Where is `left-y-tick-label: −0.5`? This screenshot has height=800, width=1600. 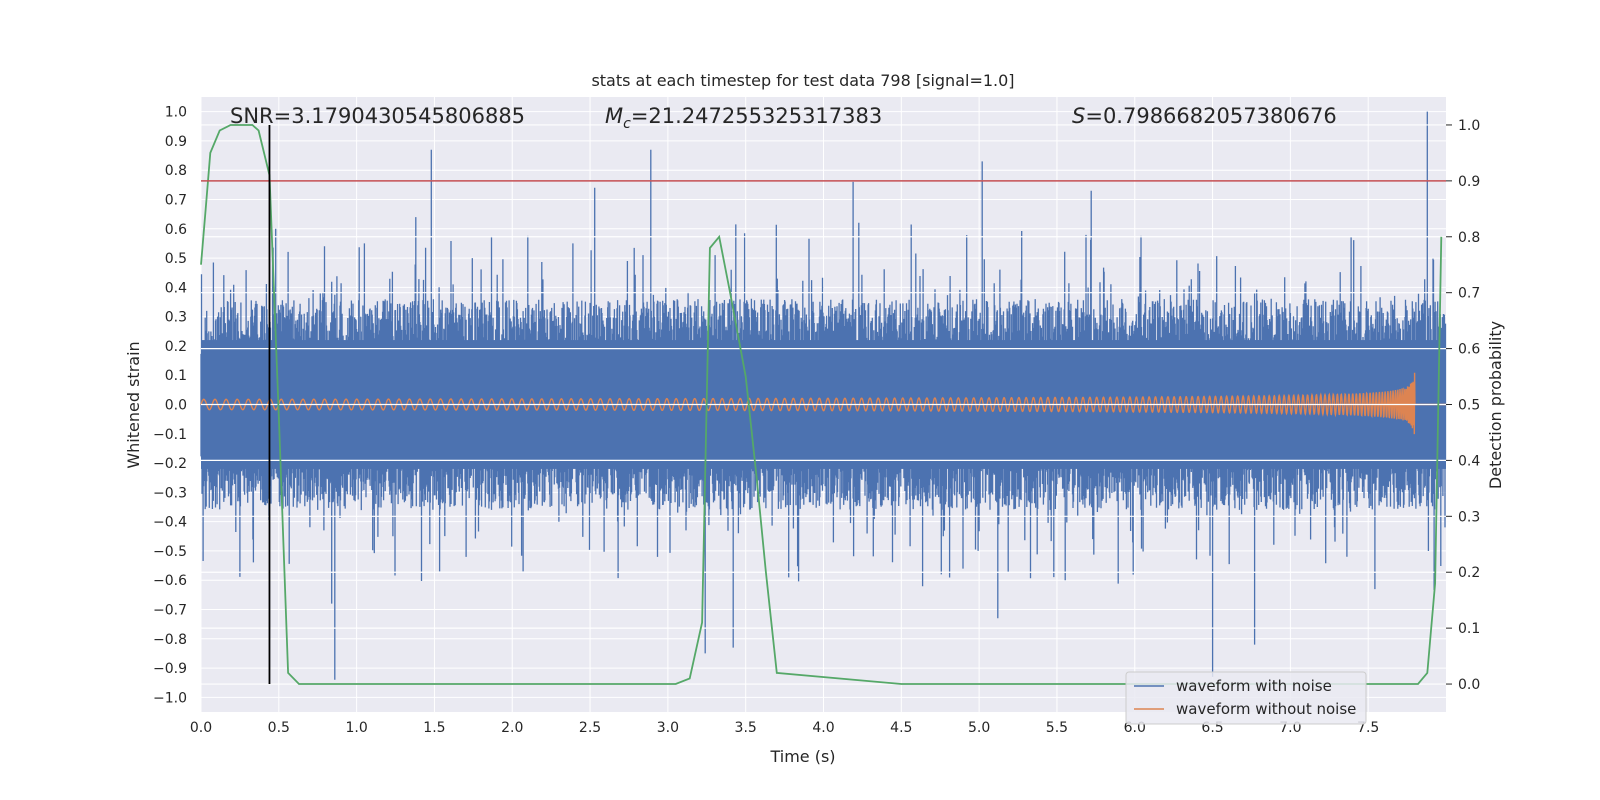
left-y-tick-label: −0.5 is located at coordinates (170, 552).